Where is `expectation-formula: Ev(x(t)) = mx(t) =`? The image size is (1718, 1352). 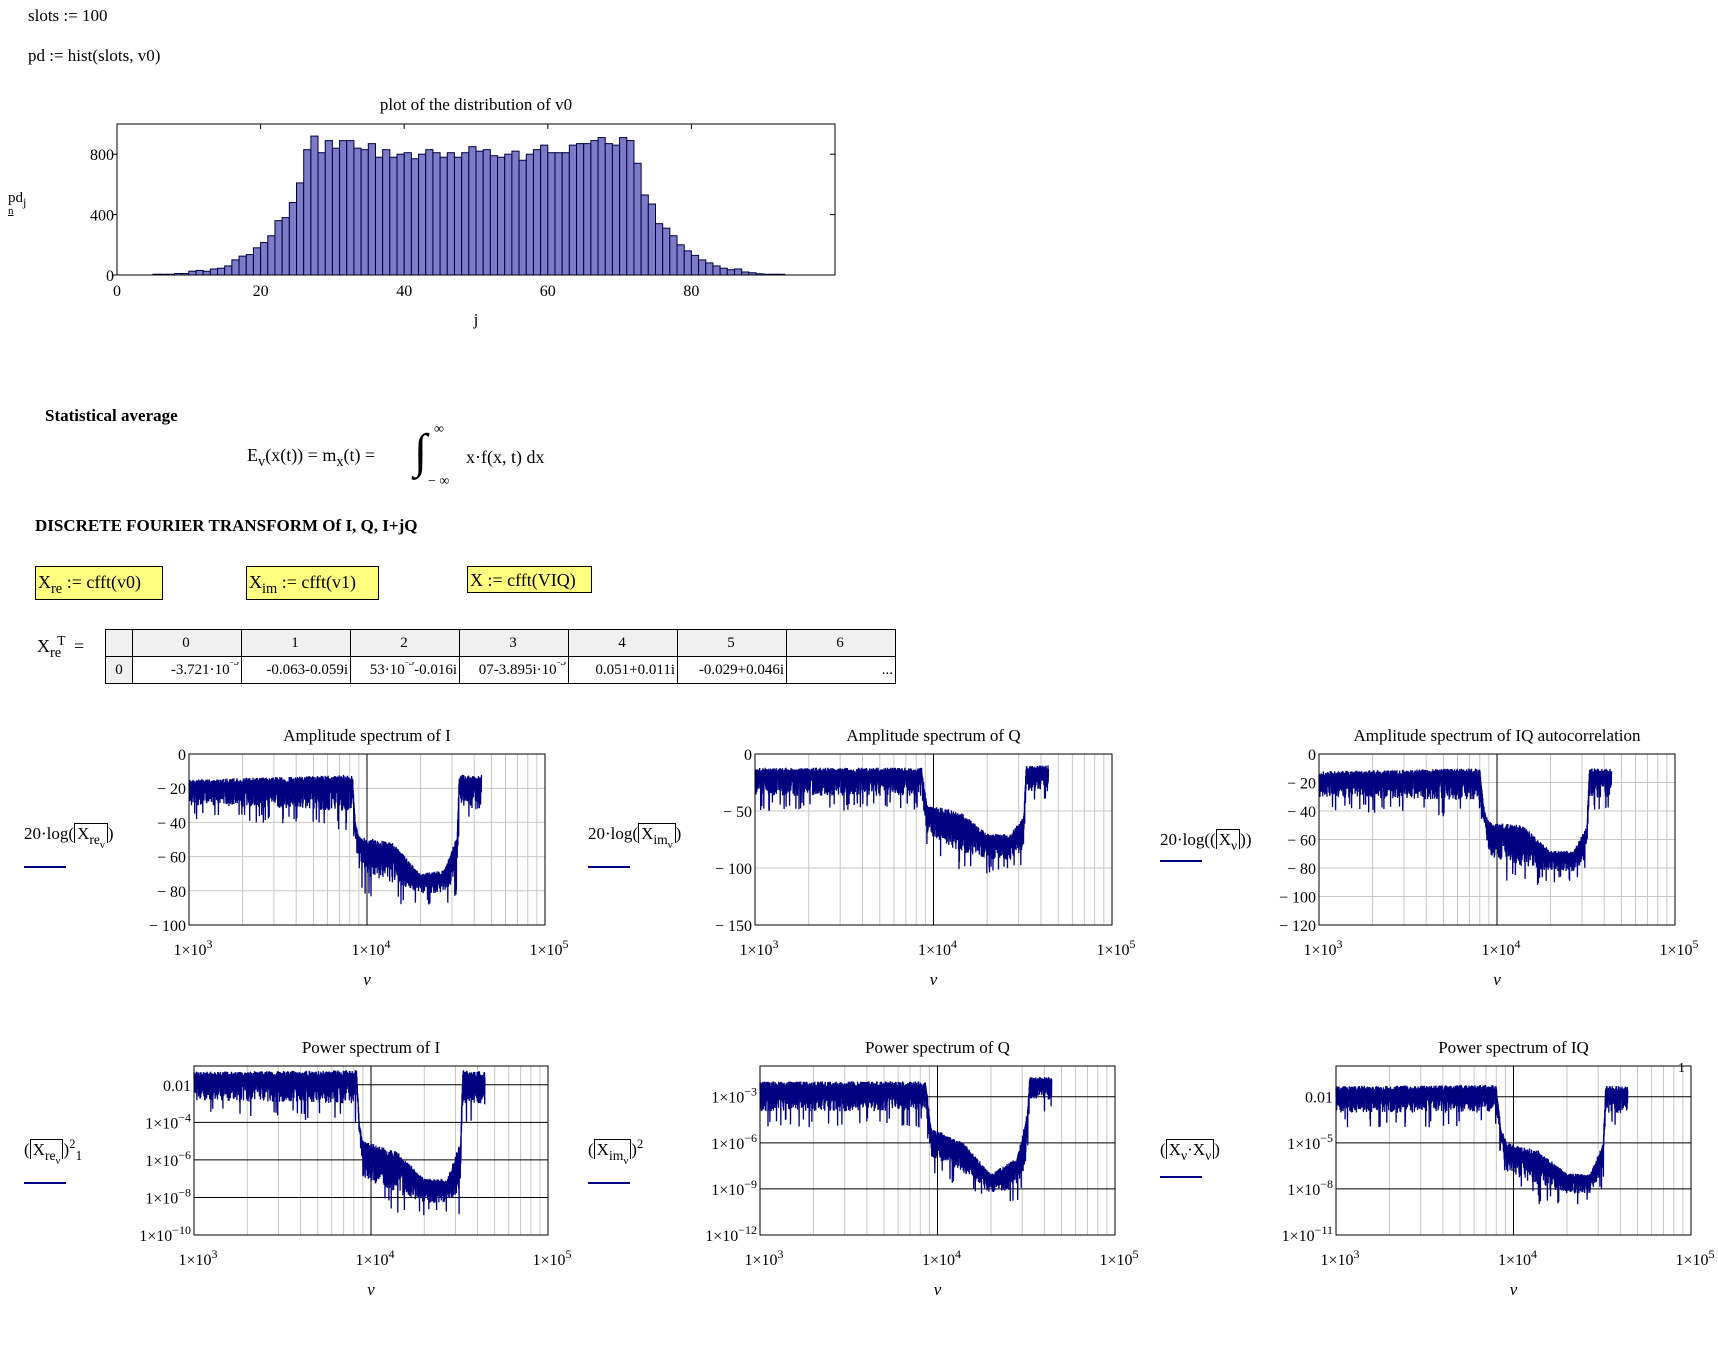 expectation-formula: Ev(x(t)) = mx(t) = is located at coordinates (311, 457).